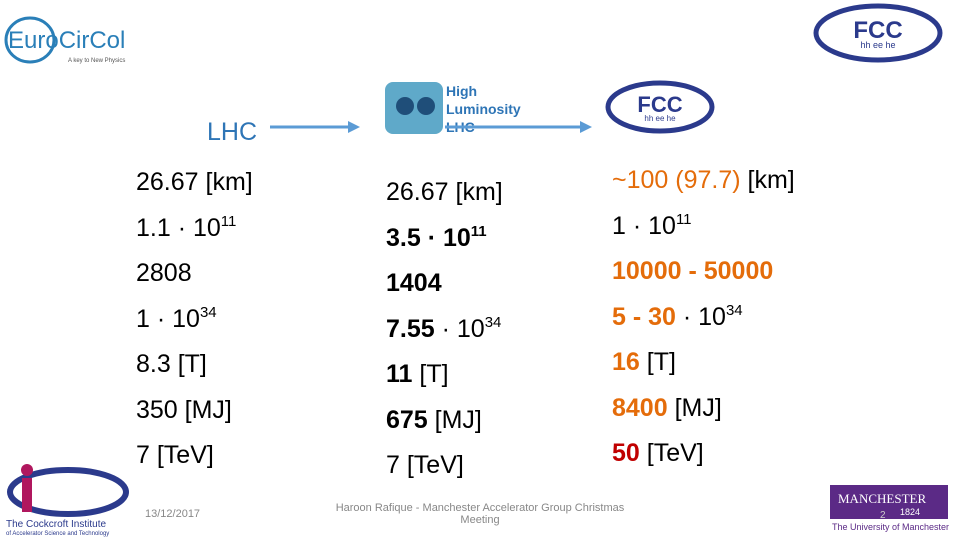 The width and height of the screenshot is (960, 540). I want to click on spec-text: 2808, so click(164, 273).